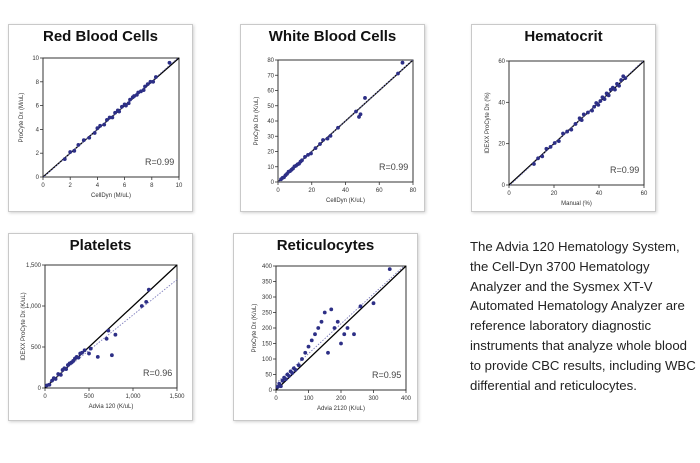 The width and height of the screenshot is (700, 463). Describe the element at coordinates (111, 196) in the screenshot. I see `x-axis-label: CellDyn (M/uL)` at that location.